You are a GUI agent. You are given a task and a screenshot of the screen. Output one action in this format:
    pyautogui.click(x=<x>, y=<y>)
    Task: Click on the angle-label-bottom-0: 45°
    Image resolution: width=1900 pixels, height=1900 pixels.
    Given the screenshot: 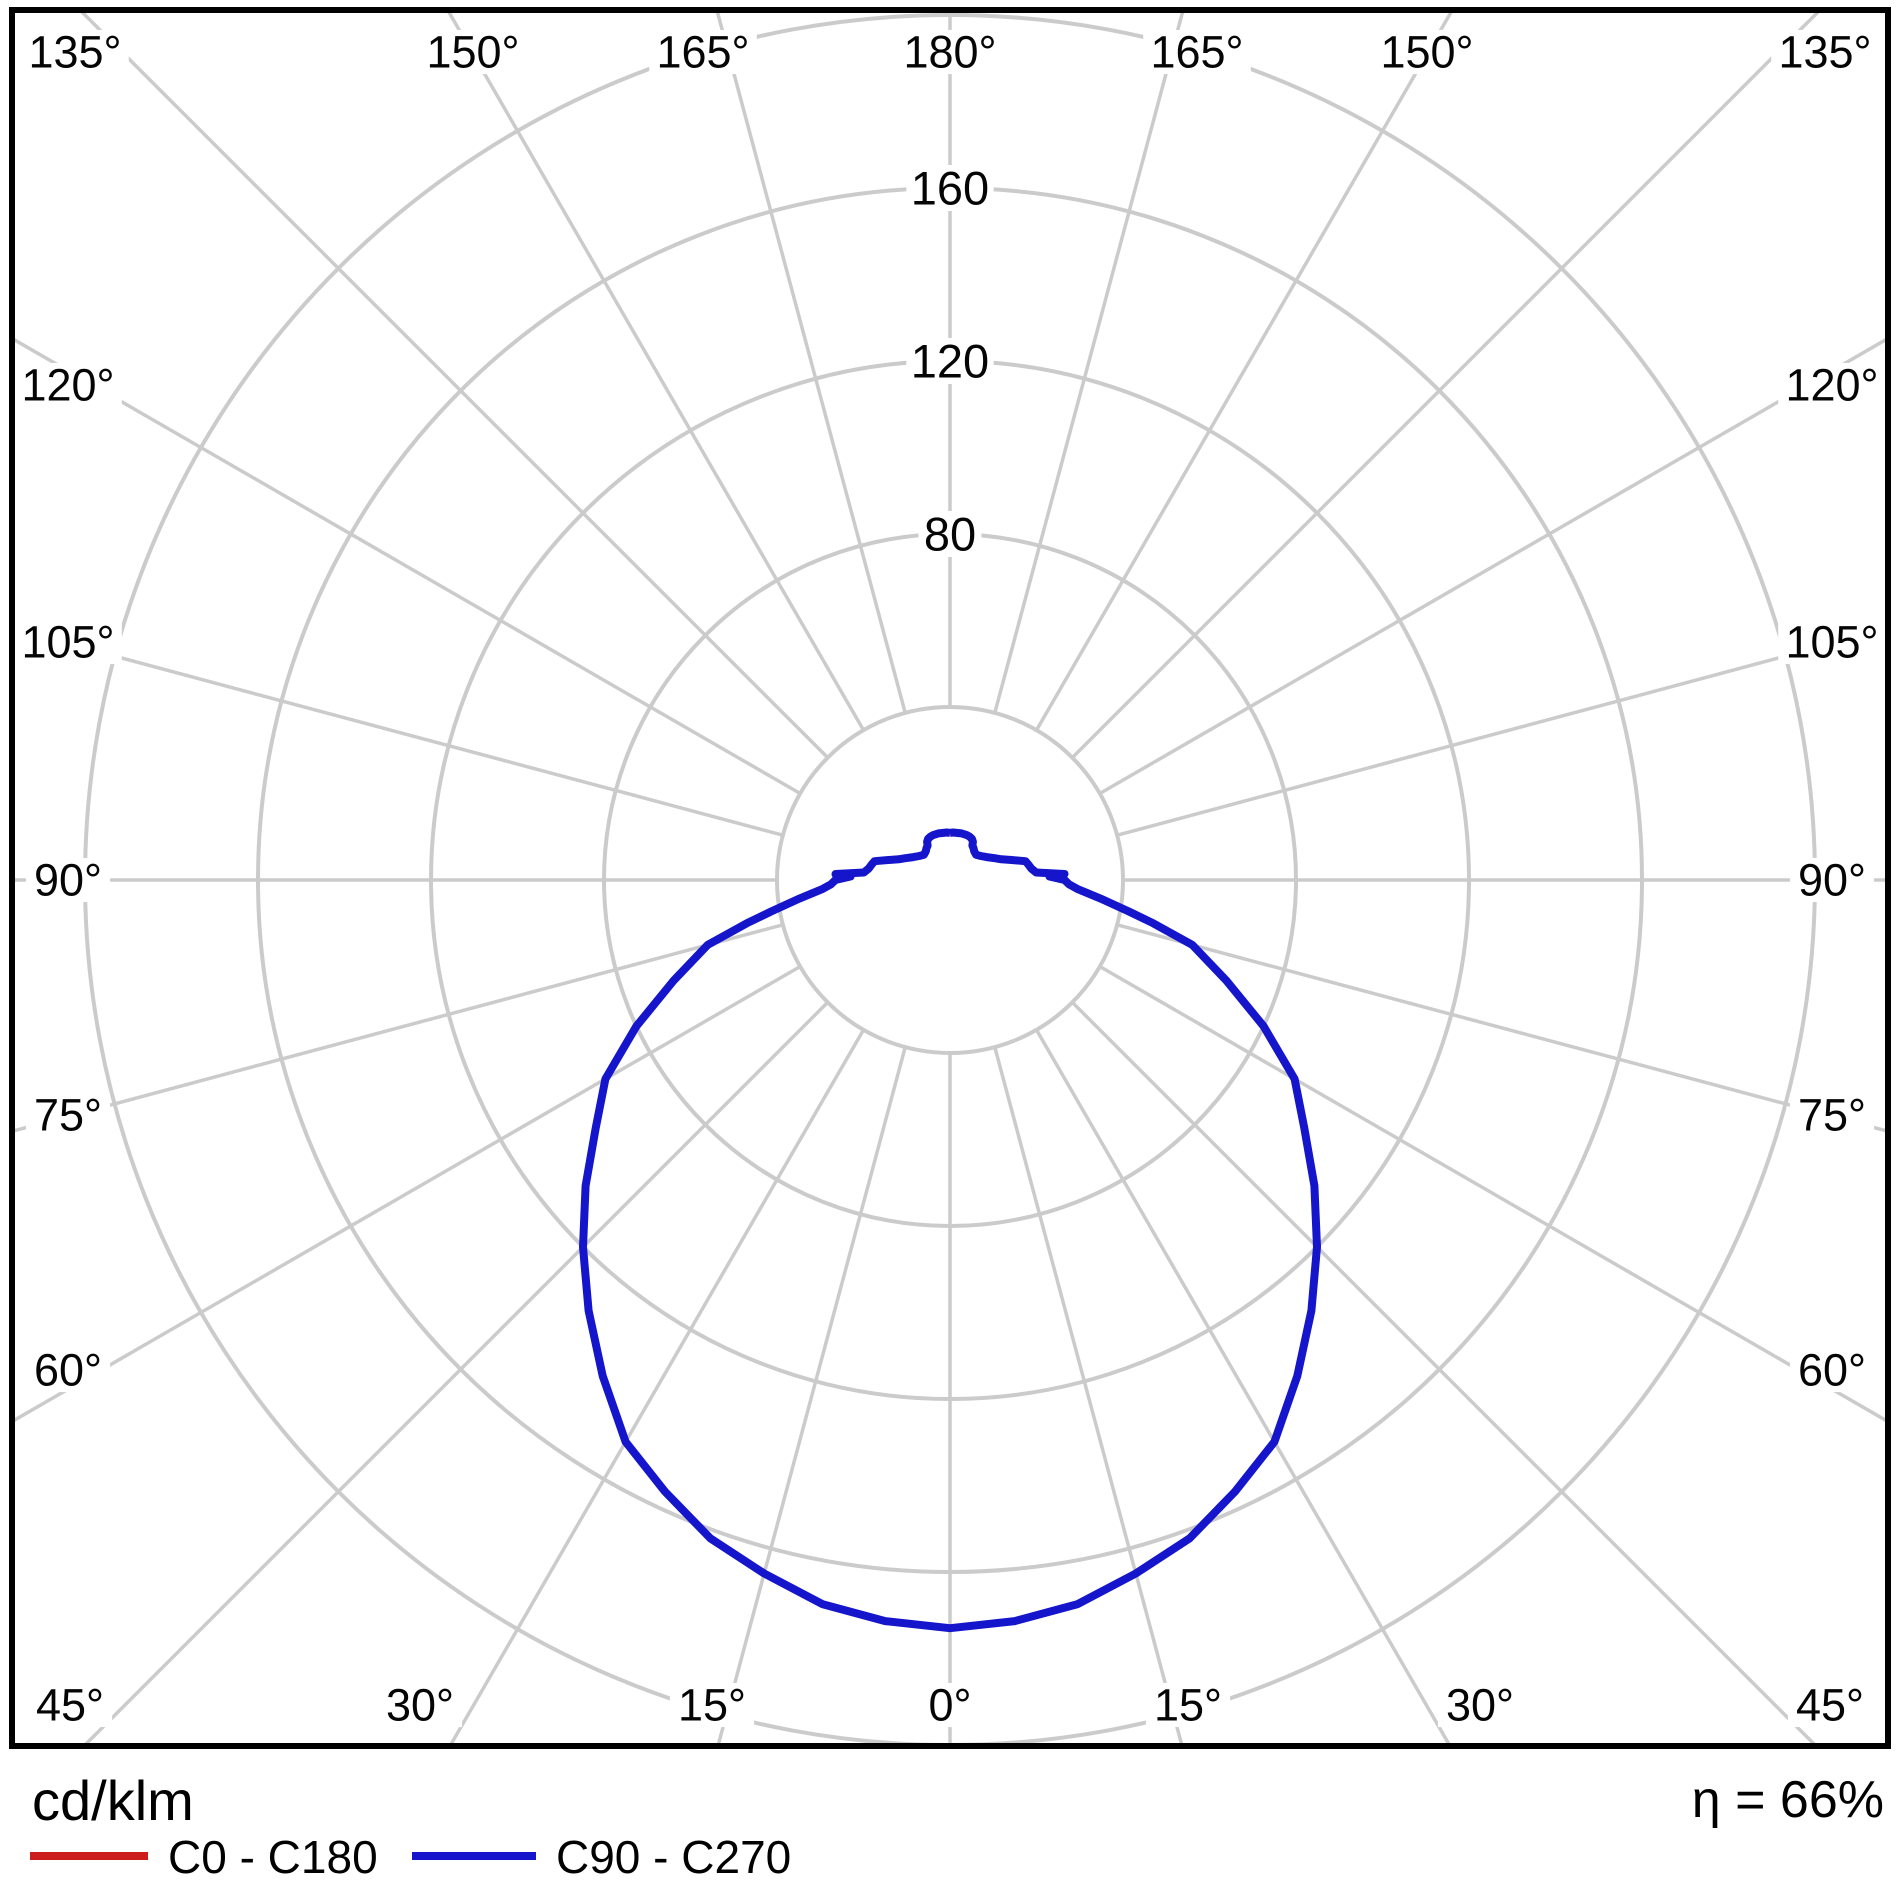 What is the action you would take?
    pyautogui.click(x=70, y=1705)
    